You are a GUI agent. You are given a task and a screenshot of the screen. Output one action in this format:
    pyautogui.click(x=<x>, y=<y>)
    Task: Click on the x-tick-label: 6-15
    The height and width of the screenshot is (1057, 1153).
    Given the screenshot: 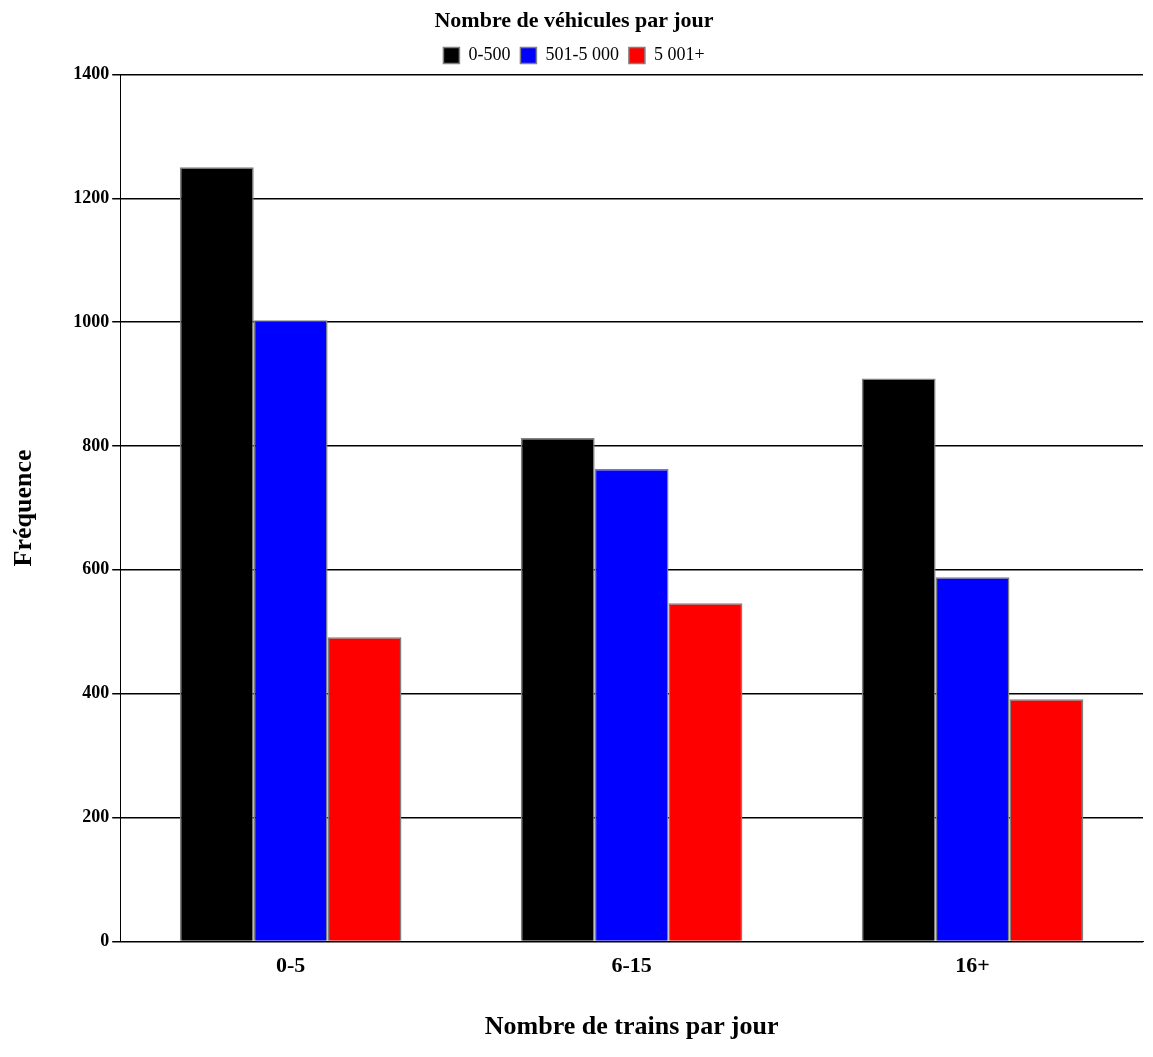 What is the action you would take?
    pyautogui.click(x=631, y=965)
    